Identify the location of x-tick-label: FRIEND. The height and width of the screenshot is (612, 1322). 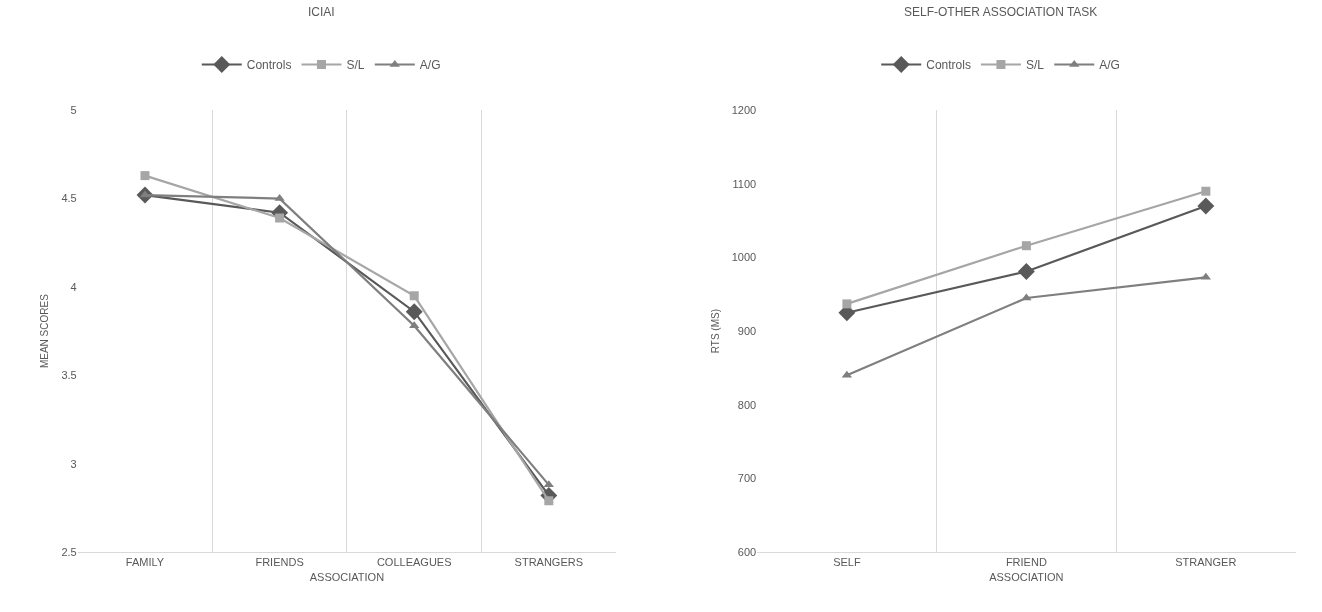
(1026, 562).